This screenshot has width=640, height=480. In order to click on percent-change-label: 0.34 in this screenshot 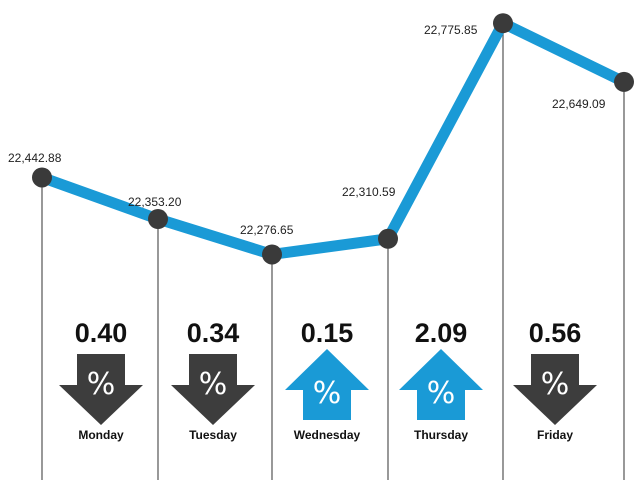, I will do `click(213, 333)`.